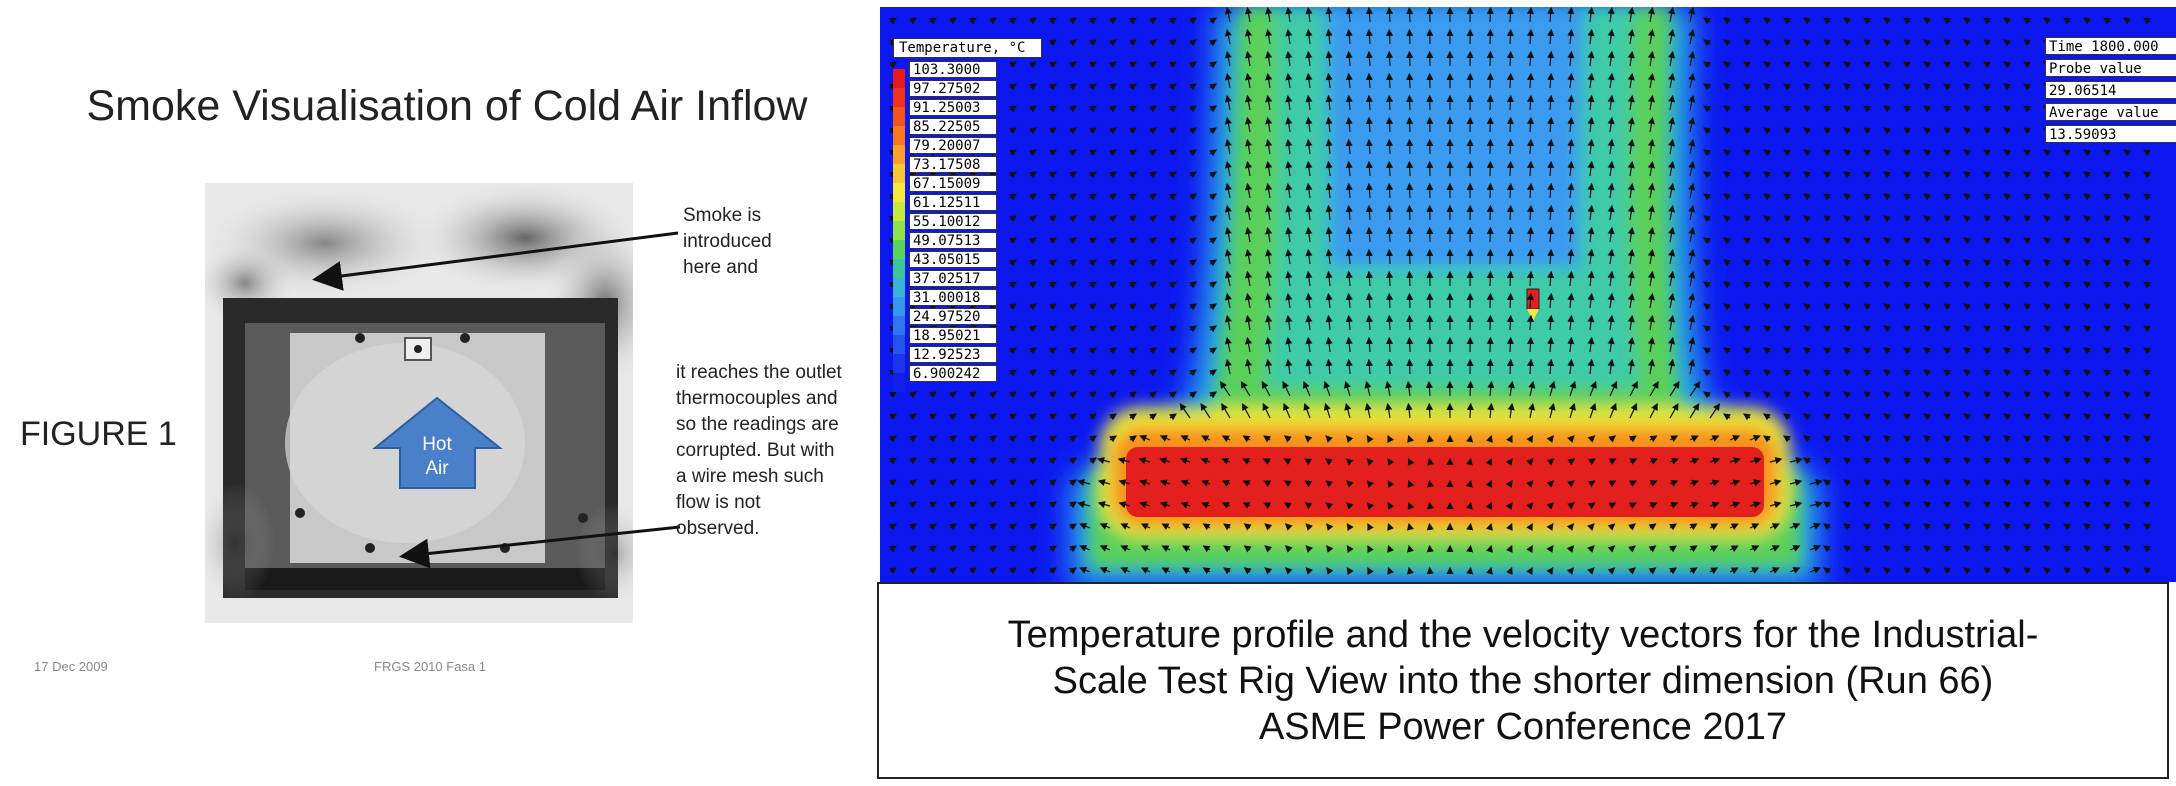 The height and width of the screenshot is (786, 2176). Describe the element at coordinates (953, 316) in the screenshot. I see `legend-value: 24.97520` at that location.